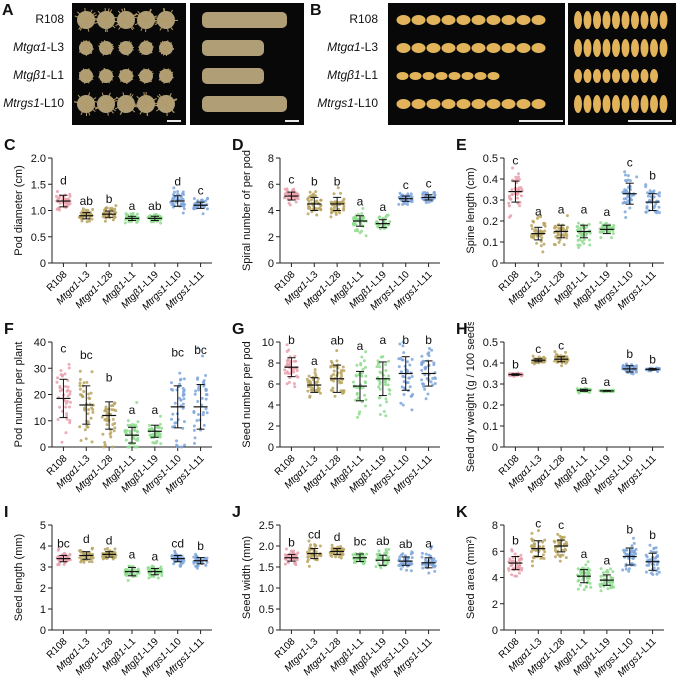 Image resolution: width=676 pixels, height=700 pixels. I want to click on y-axis-label: Pod number per plant, so click(19, 395).